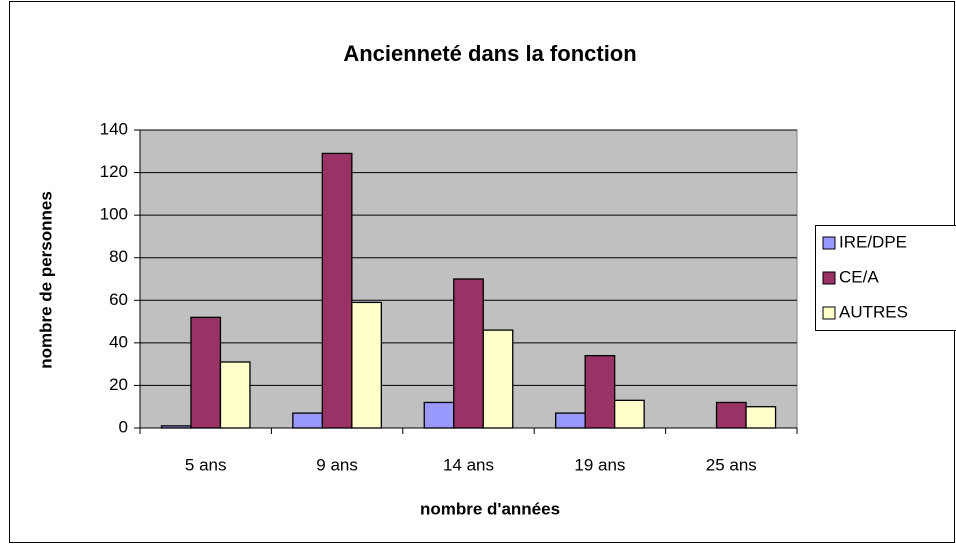 This screenshot has height=544, width=956. I want to click on x-axis-label: nombre d'années, so click(490, 508).